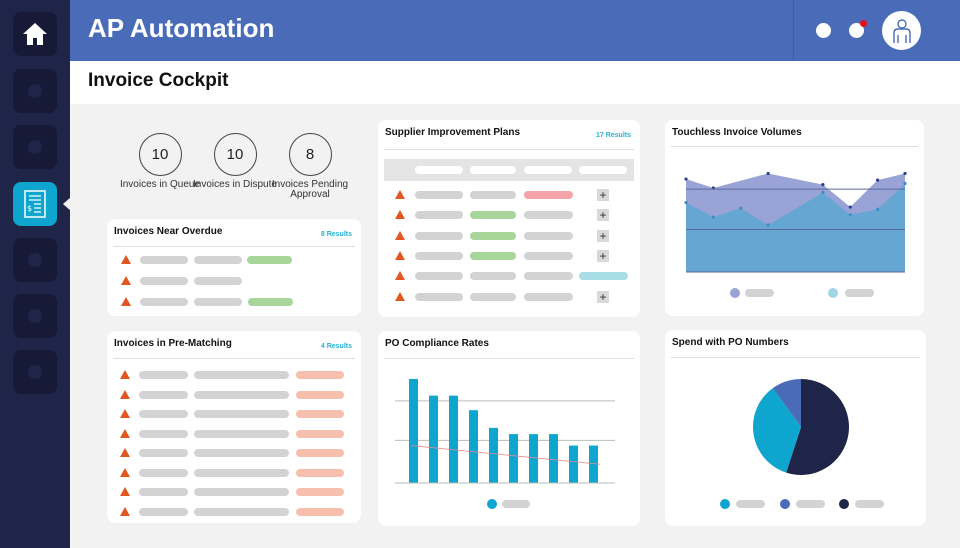 Image resolution: width=960 pixels, height=548 pixels. I want to click on notification-icon, so click(856, 30).